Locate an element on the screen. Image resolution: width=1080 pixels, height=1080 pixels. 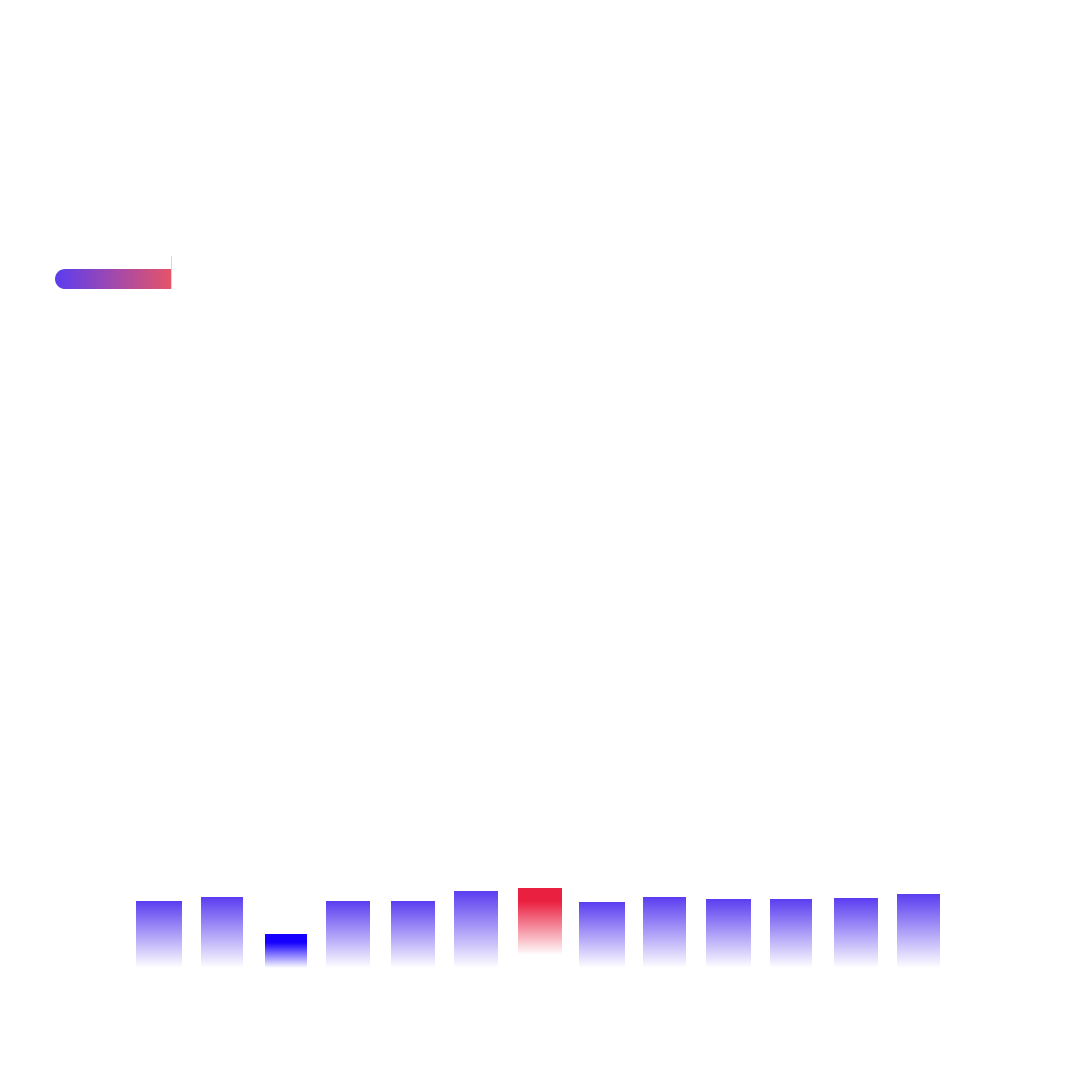
progress-marker is located at coordinates (171, 272).